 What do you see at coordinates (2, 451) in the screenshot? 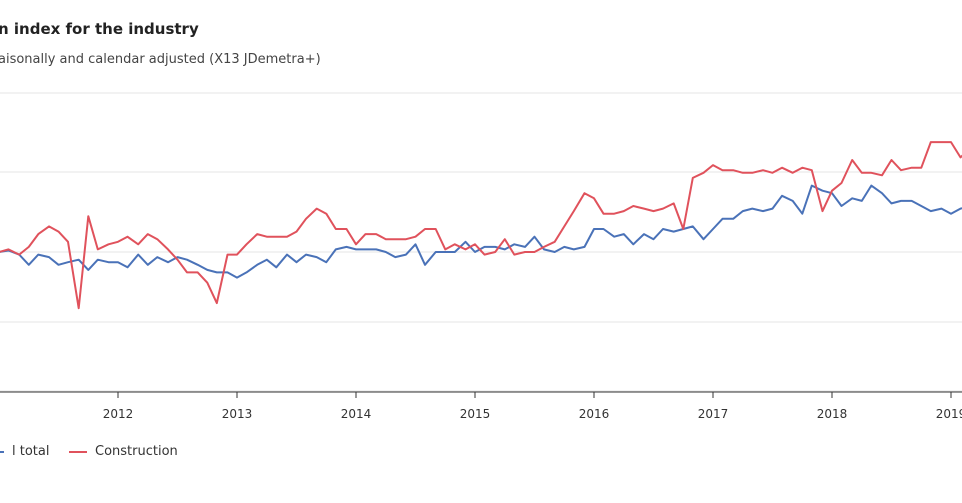
I see `legend-swatch-total` at bounding box center [2, 451].